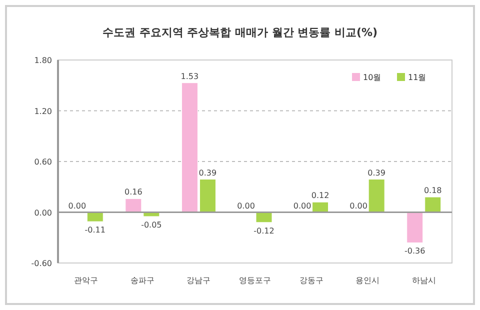  What do you see at coordinates (142, 280) in the screenshot?
I see `x-tick-label: 송파구` at bounding box center [142, 280].